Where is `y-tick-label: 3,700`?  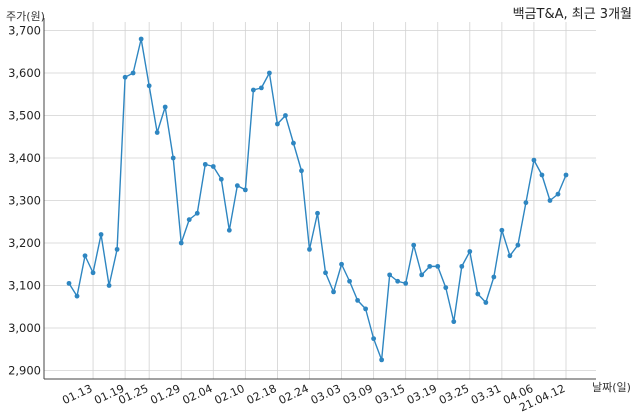 y-tick-label: 3,700 is located at coordinates (24, 31).